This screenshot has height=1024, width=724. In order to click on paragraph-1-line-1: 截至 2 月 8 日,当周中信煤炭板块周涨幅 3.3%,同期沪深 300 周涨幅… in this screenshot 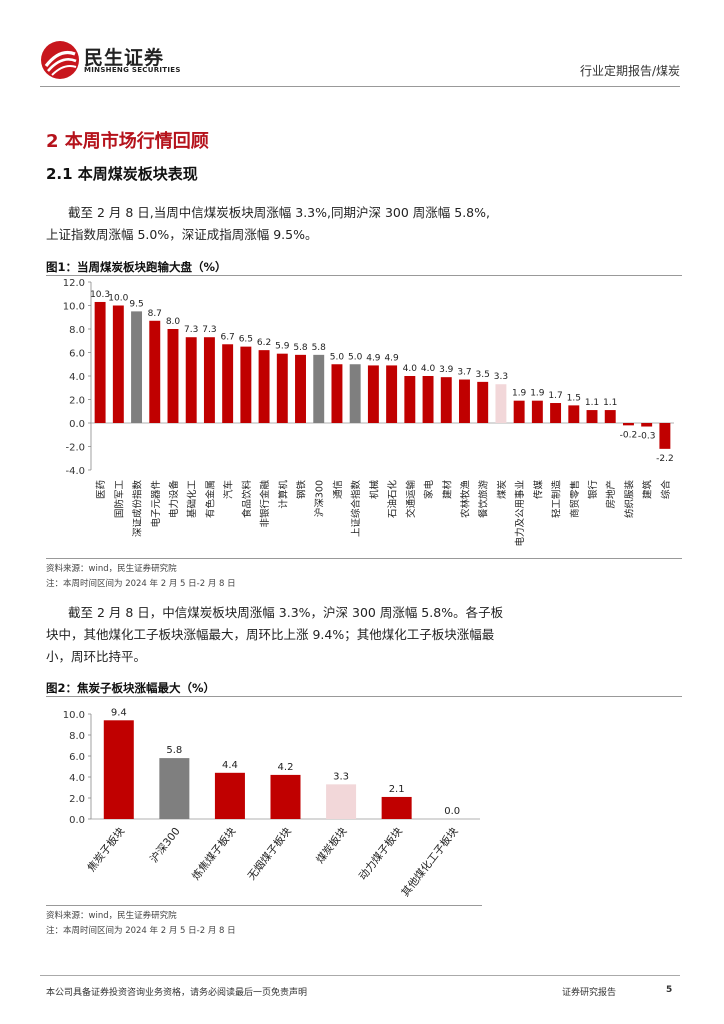, I will do `click(279, 212)`.